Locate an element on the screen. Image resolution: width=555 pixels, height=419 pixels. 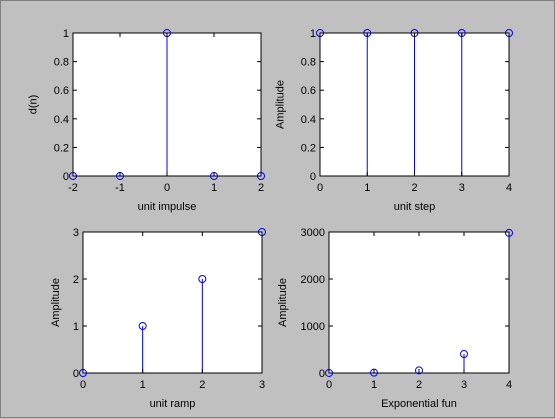
axes-frame is located at coordinates (172, 302).